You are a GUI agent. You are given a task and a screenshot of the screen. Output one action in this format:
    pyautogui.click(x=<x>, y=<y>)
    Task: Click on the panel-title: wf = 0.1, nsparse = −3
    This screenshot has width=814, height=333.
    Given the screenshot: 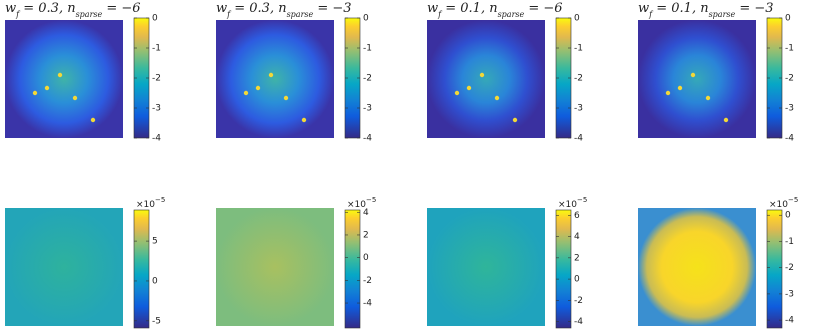 What is the action you would take?
    pyautogui.click(x=706, y=10)
    